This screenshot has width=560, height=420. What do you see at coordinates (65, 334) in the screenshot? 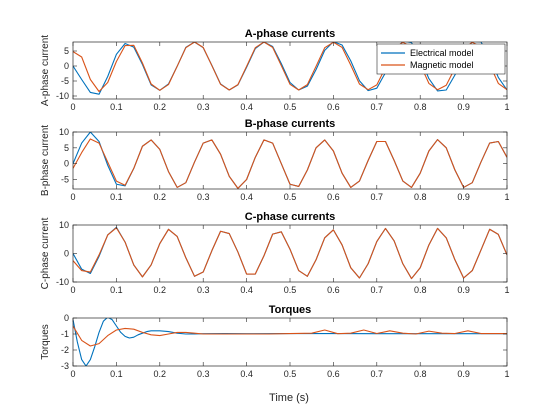
I see `y-tick-label: -1` at bounding box center [65, 334].